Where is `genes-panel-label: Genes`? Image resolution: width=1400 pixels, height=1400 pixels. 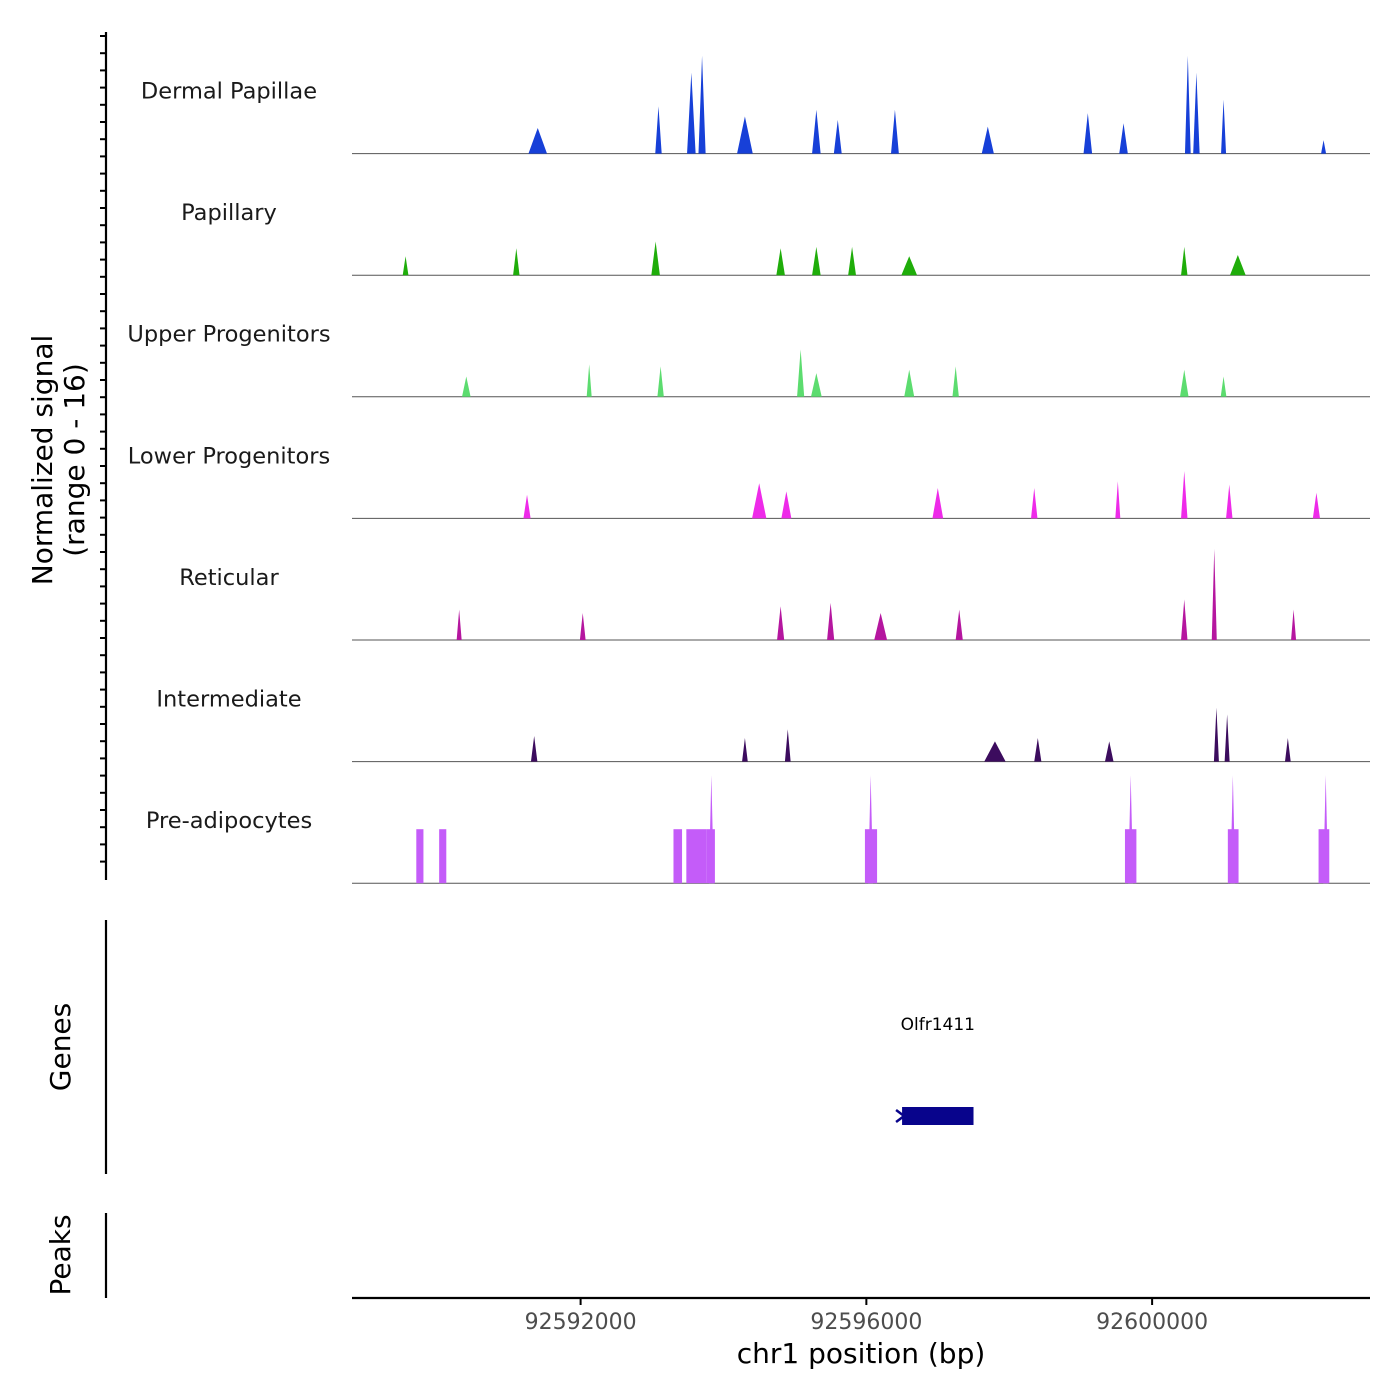 genes-panel-label: Genes is located at coordinates (60, 1047).